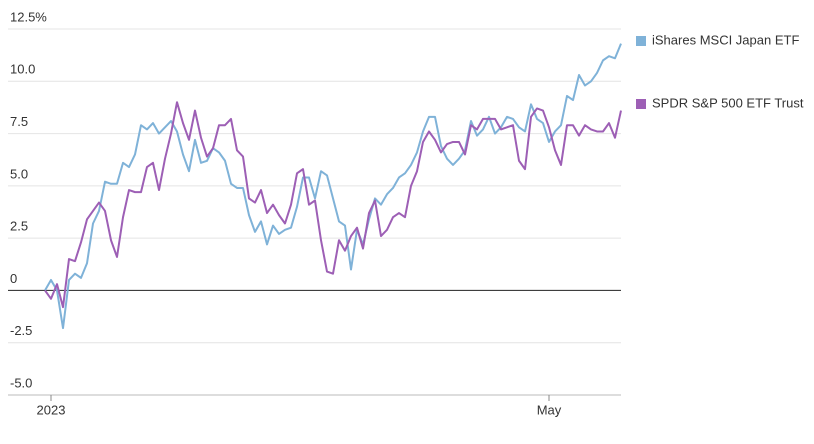 The width and height of the screenshot is (814, 444). What do you see at coordinates (21, 330) in the screenshot?
I see `y-tick-label: -2.5` at bounding box center [21, 330].